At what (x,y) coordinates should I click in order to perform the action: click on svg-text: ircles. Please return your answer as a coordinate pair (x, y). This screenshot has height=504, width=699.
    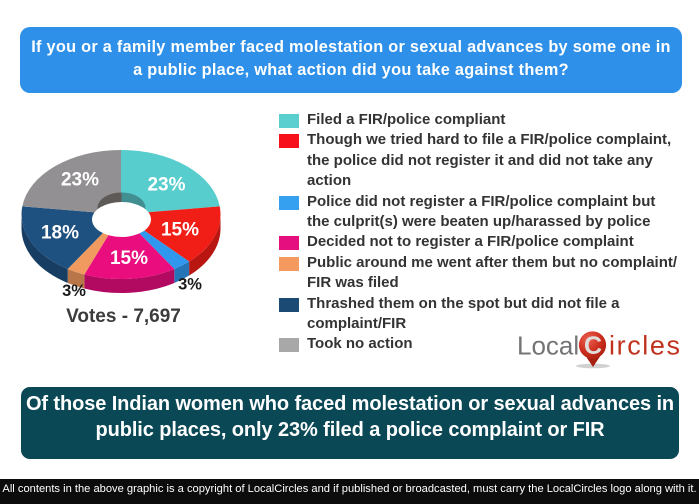
    Looking at the image, I should click on (645, 346).